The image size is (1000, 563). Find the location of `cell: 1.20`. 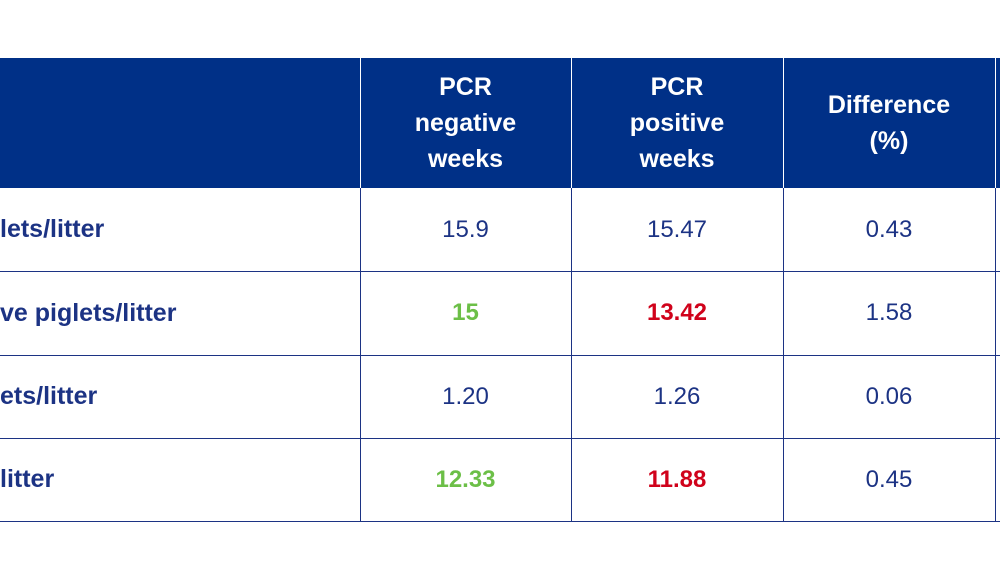

cell: 1.20 is located at coordinates (465, 396).